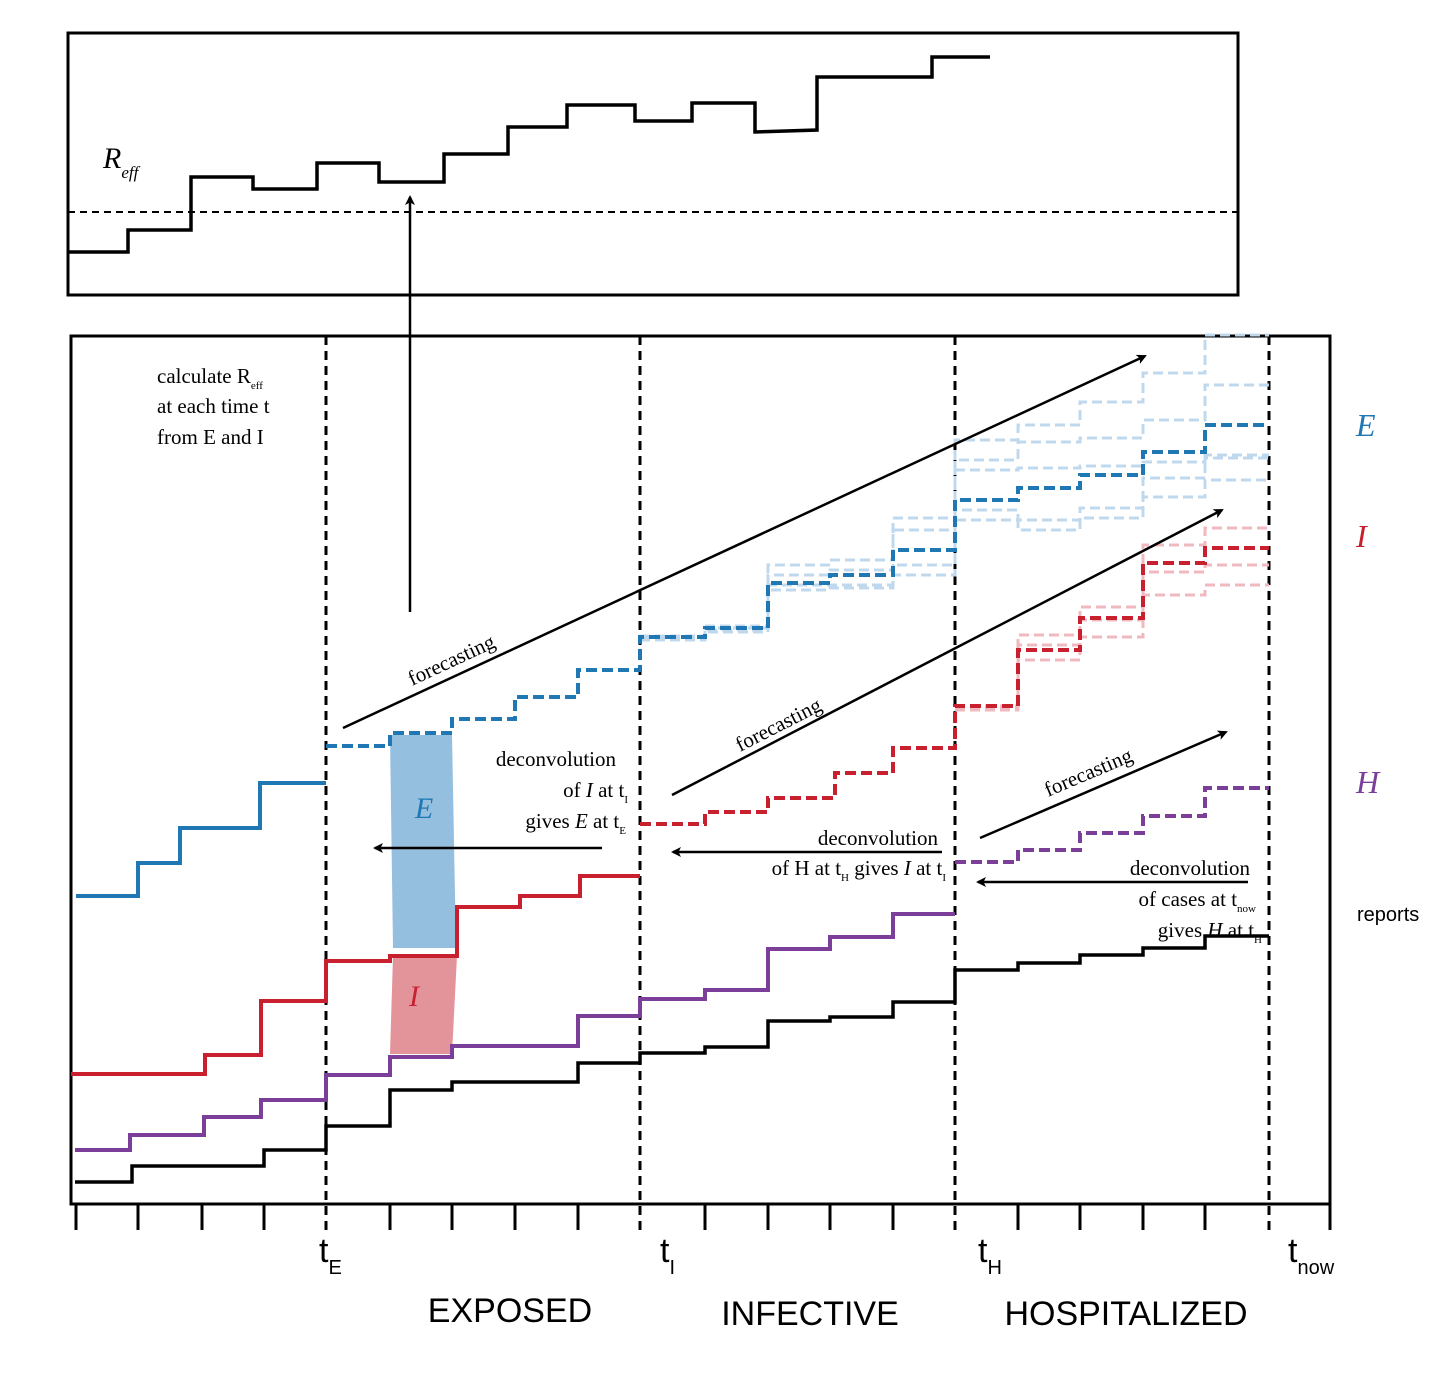 This screenshot has height=1390, width=1442. What do you see at coordinates (703, 1217) in the screenshot?
I see `axis-ticks` at bounding box center [703, 1217].